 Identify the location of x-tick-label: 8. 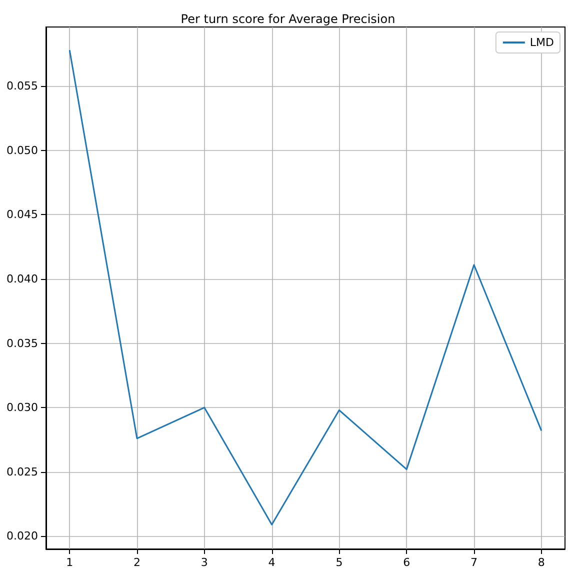
(541, 562).